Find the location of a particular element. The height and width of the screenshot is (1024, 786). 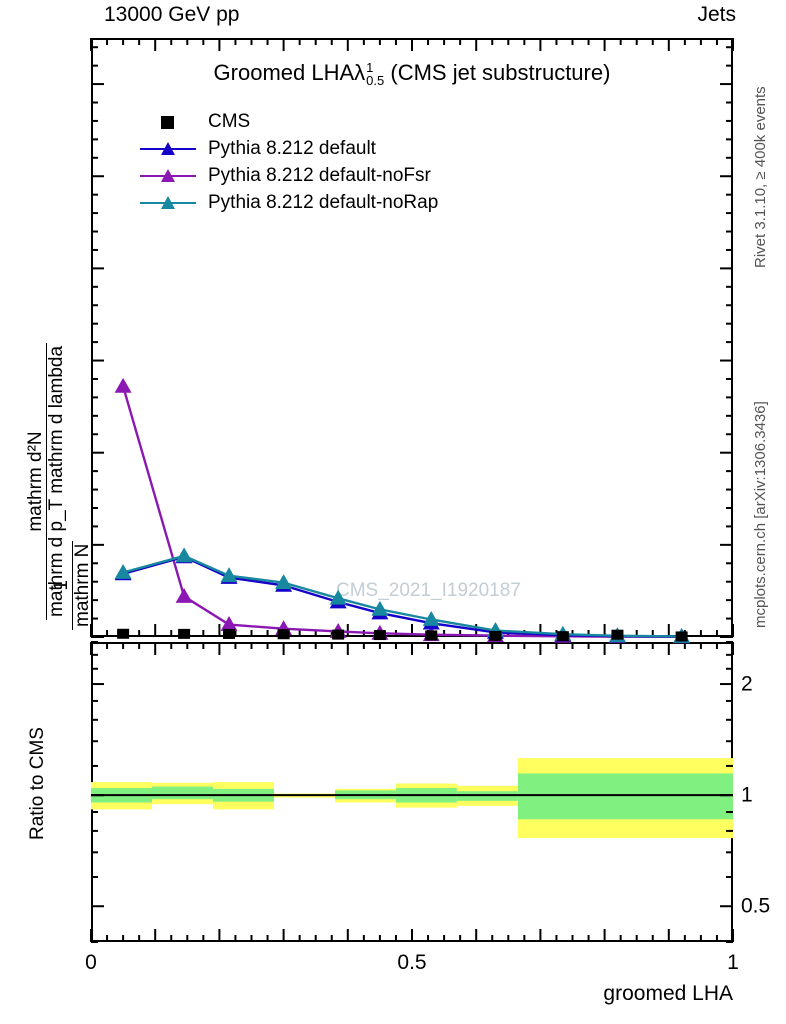

y-tick-label-ratio-right: 0.5 is located at coordinates (756, 906).